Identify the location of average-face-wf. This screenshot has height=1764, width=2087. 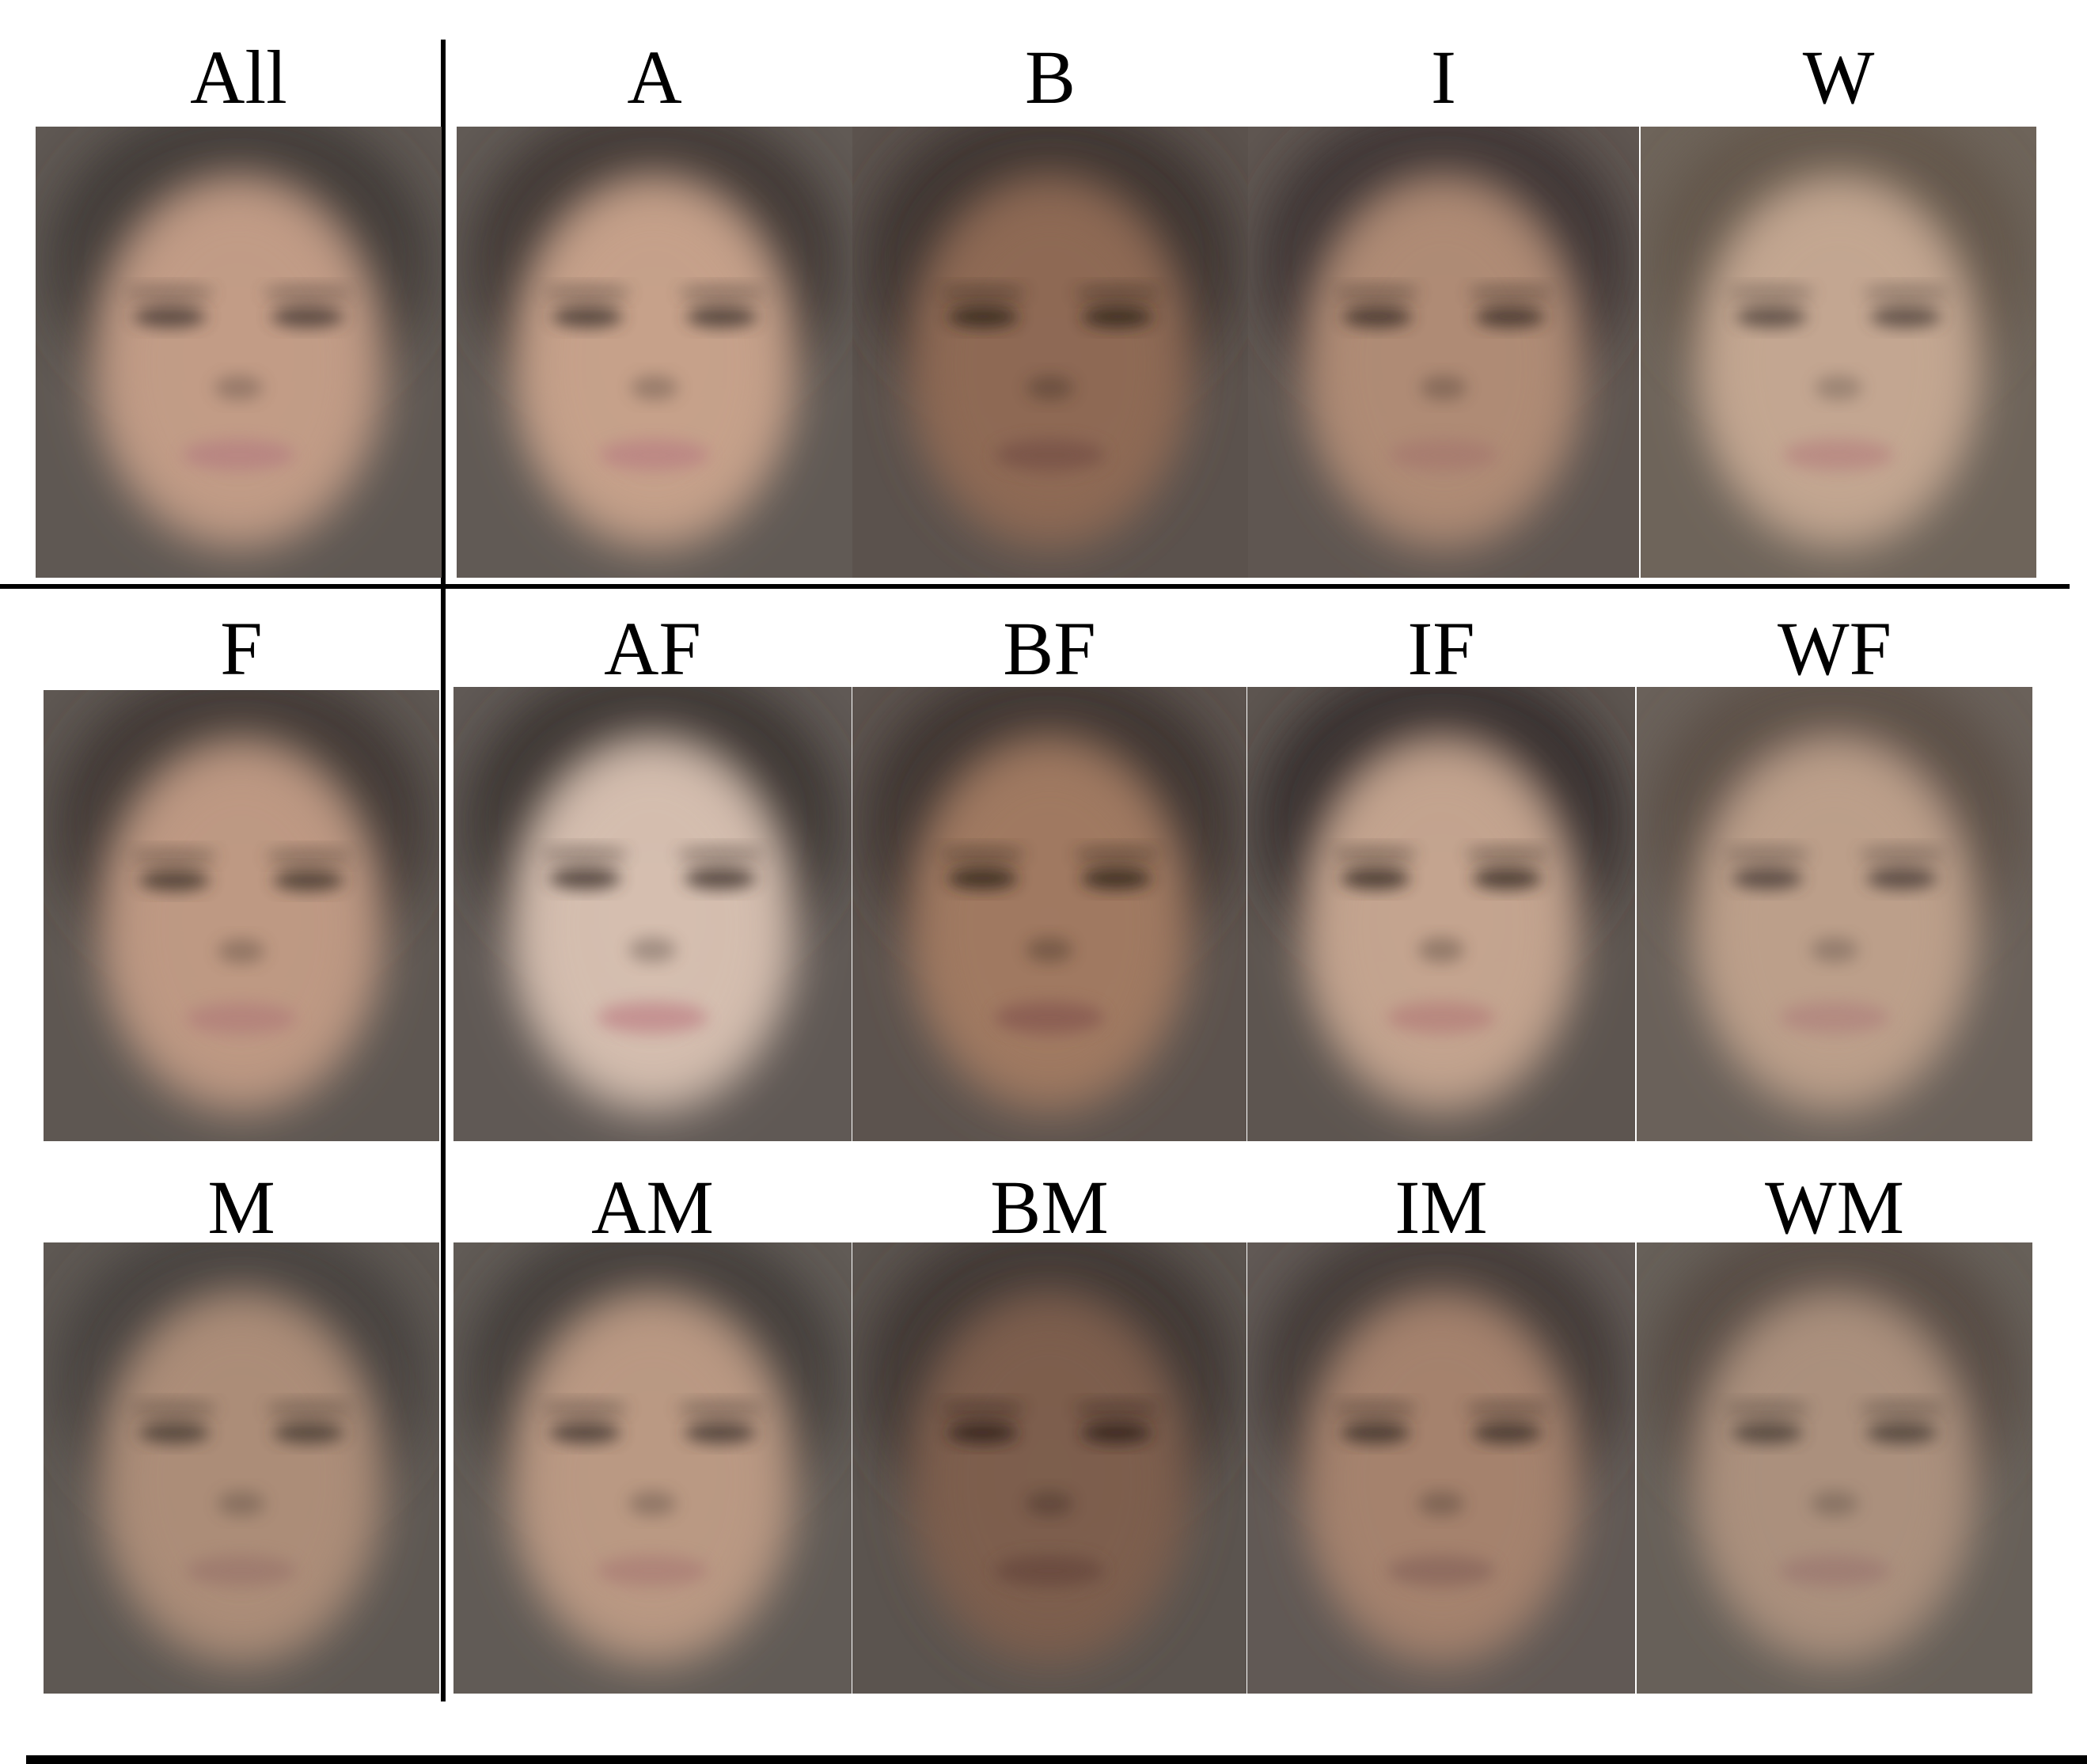
(1834, 914).